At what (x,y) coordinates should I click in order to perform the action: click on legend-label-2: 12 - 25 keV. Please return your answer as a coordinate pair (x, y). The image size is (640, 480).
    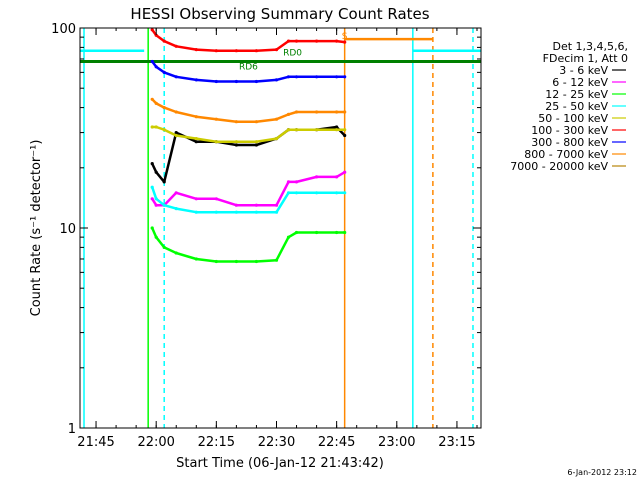
    Looking at the image, I should click on (576, 94).